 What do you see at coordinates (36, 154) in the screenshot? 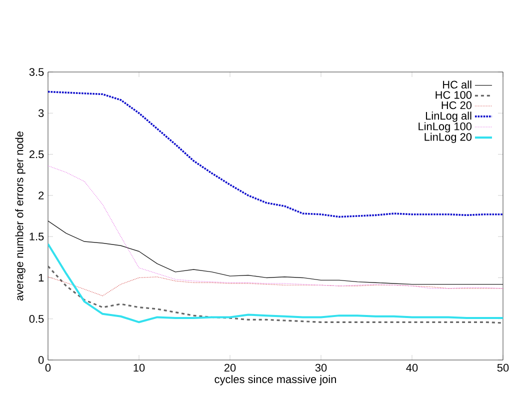
I see `y-tick-label: 2.5` at bounding box center [36, 154].